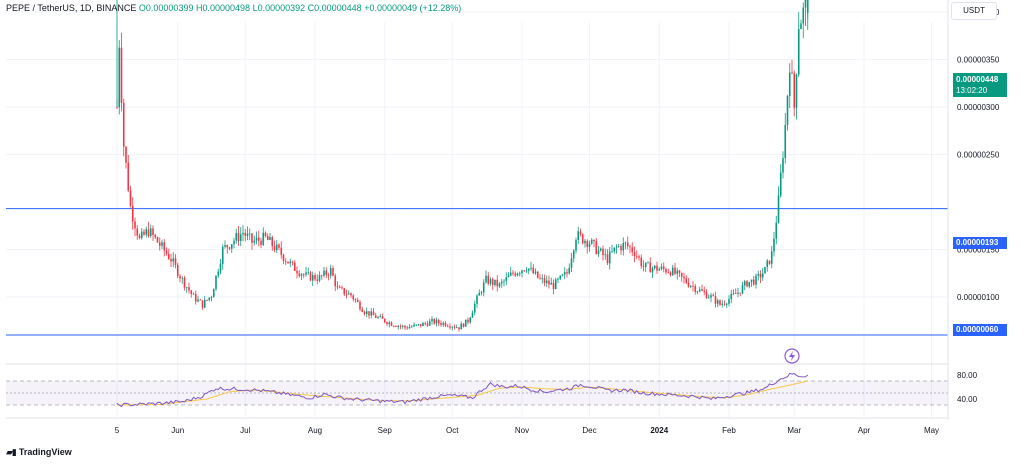 Image resolution: width=1024 pixels, height=468 pixels. Describe the element at coordinates (522, 430) in the screenshot. I see `x-tick-label: Nov` at that location.